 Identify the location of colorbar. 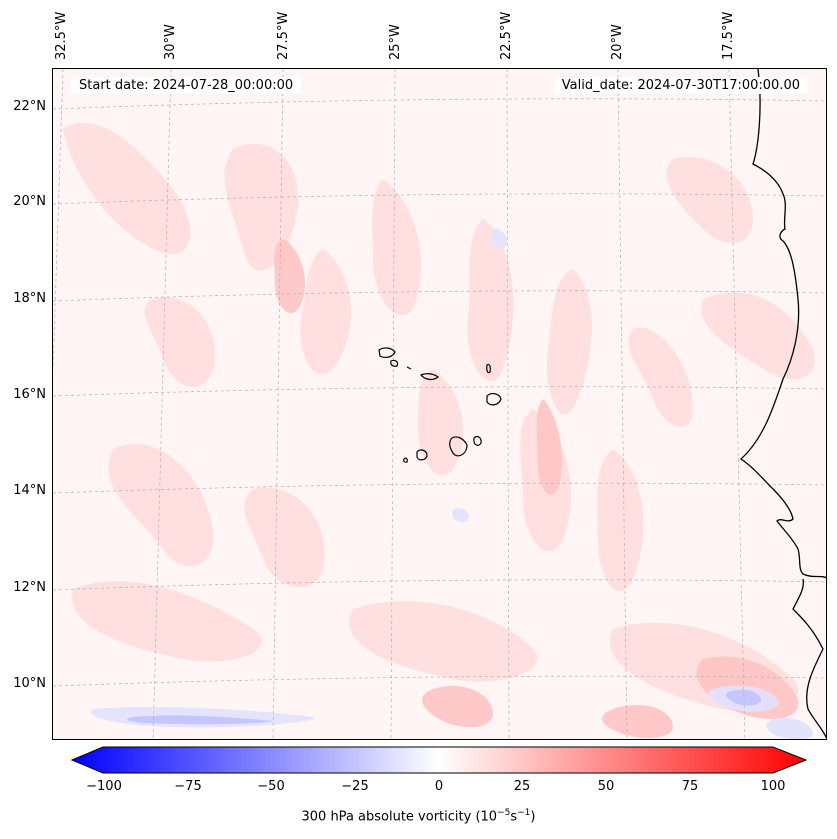
(439, 760).